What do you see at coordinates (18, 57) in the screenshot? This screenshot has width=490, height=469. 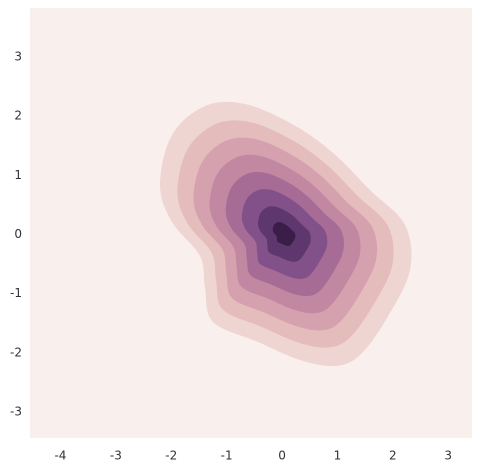 I see `y-tick-label: 3` at bounding box center [18, 57].